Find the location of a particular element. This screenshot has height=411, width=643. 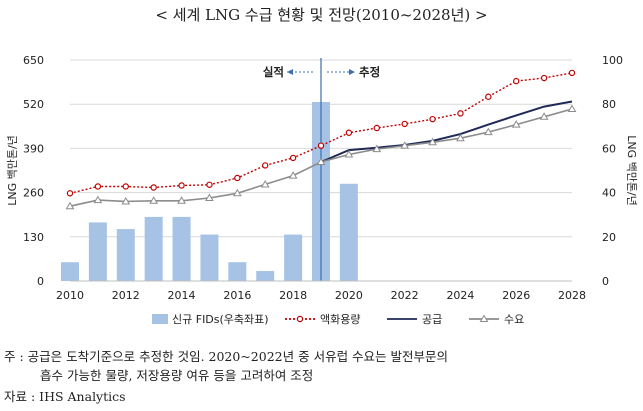

y-right-axis-title: LNG 백만톤/년 is located at coordinates (631, 170).